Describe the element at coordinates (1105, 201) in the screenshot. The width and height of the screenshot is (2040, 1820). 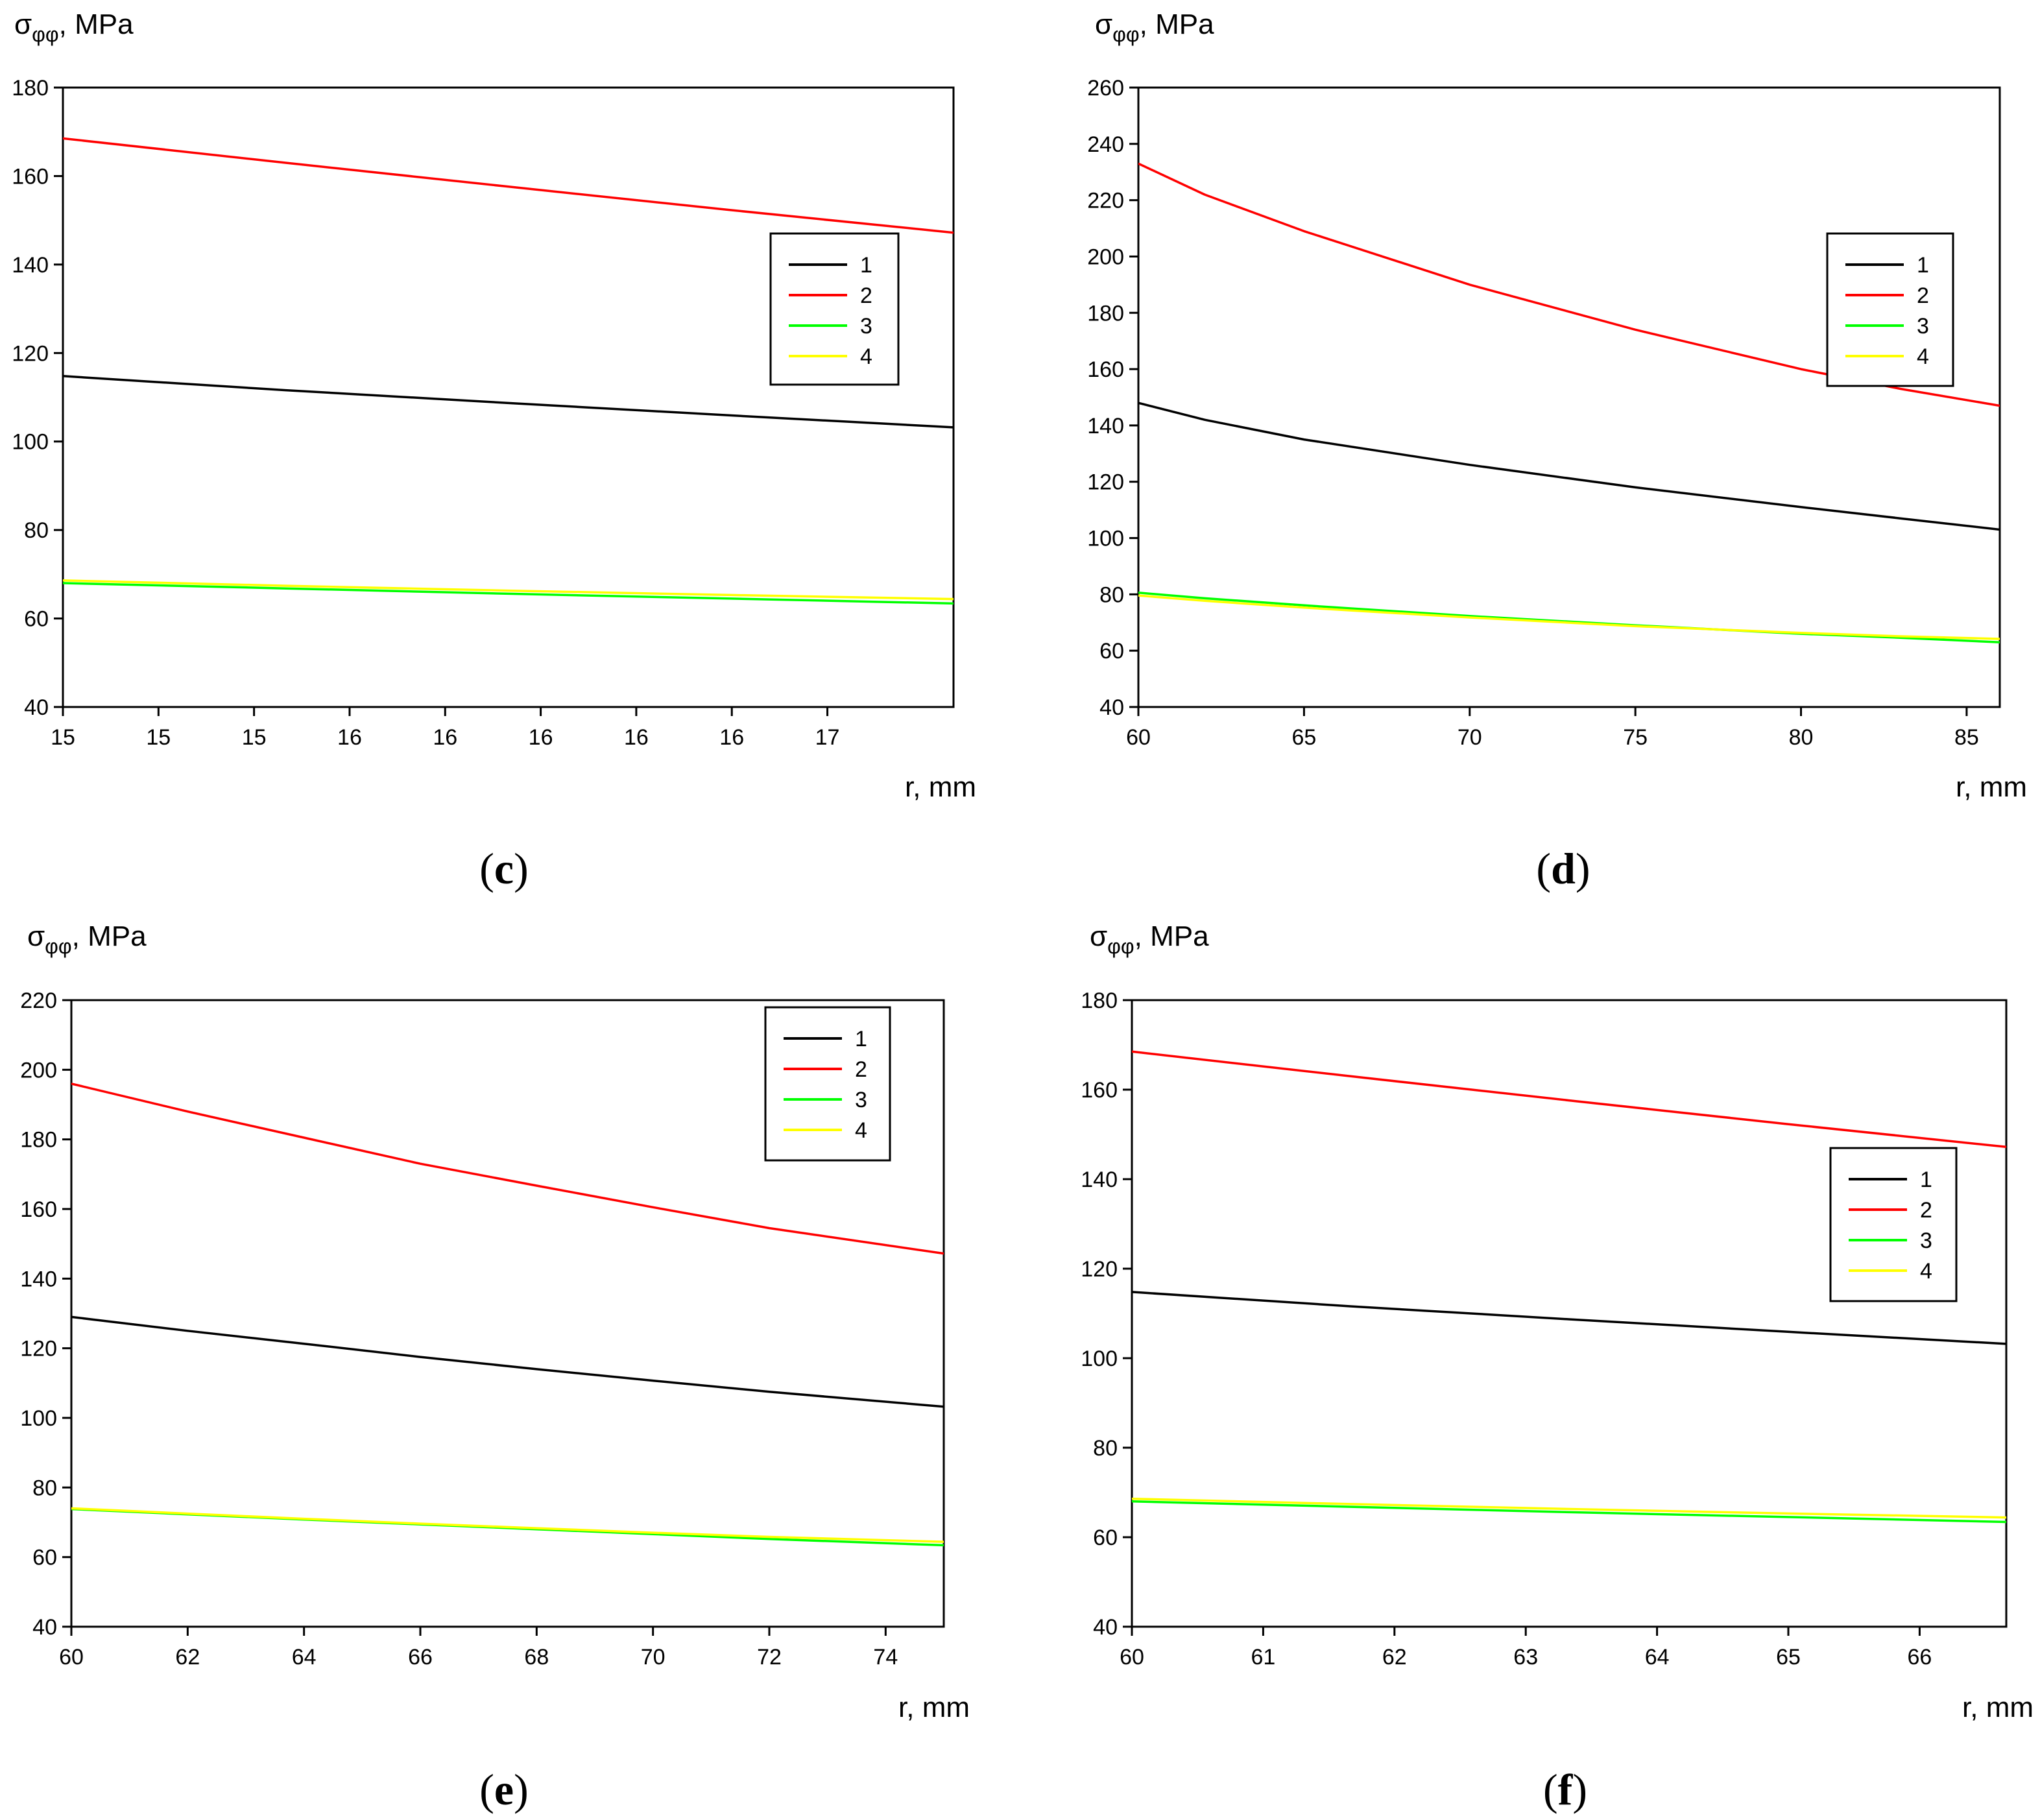
I see `y-tick-label: 220` at that location.